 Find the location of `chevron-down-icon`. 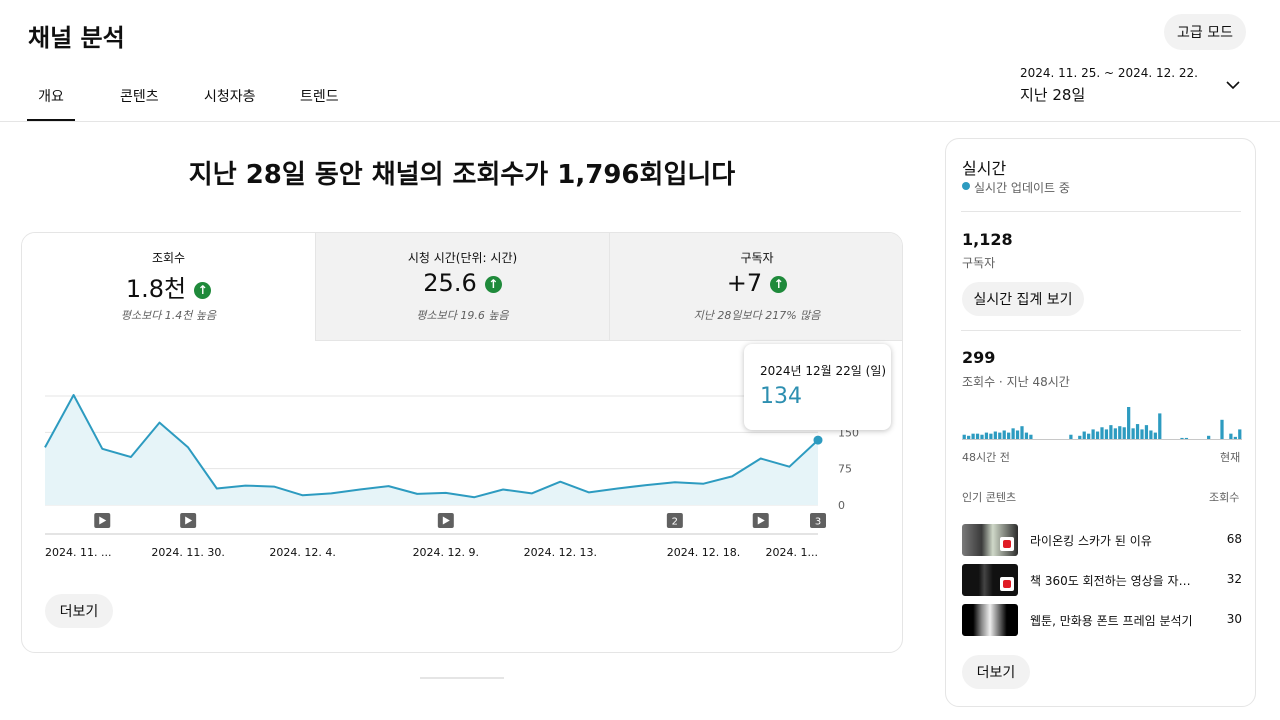

chevron-down-icon is located at coordinates (1233, 85).